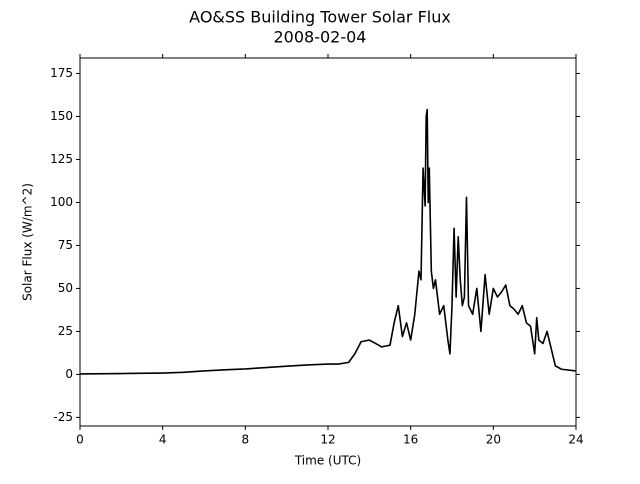 The width and height of the screenshot is (640, 484). What do you see at coordinates (575, 440) in the screenshot?
I see `x-tick-label: 24` at bounding box center [575, 440].